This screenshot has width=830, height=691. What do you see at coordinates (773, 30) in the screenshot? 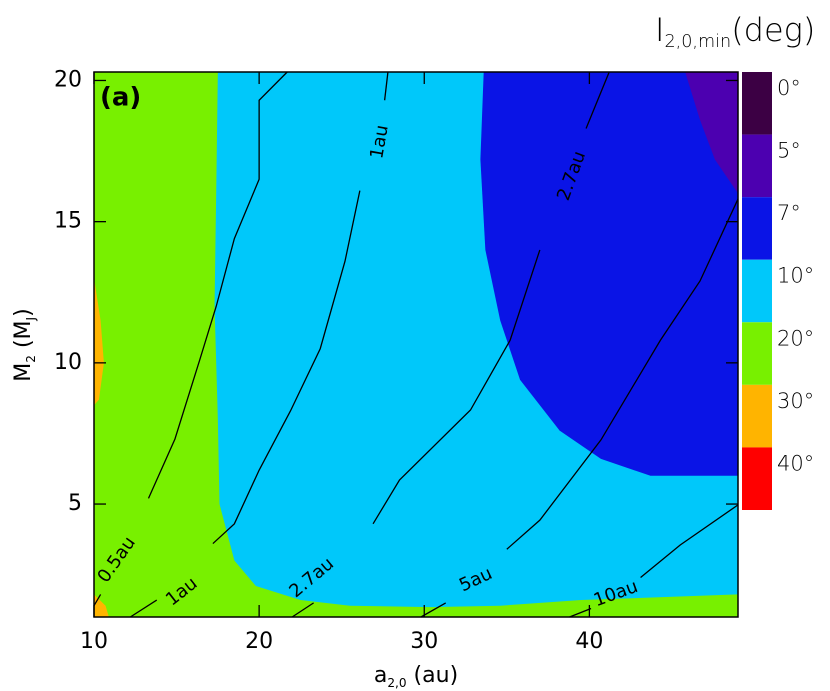
I see `label-part: (deg)` at bounding box center [773, 30].